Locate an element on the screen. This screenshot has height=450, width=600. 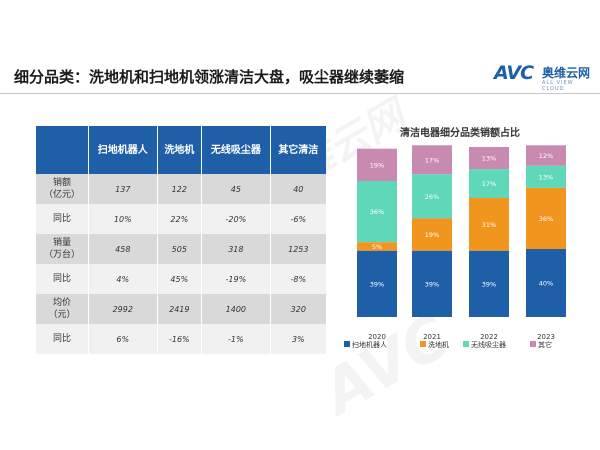
logo-mark: AVC is located at coordinates (514, 73).